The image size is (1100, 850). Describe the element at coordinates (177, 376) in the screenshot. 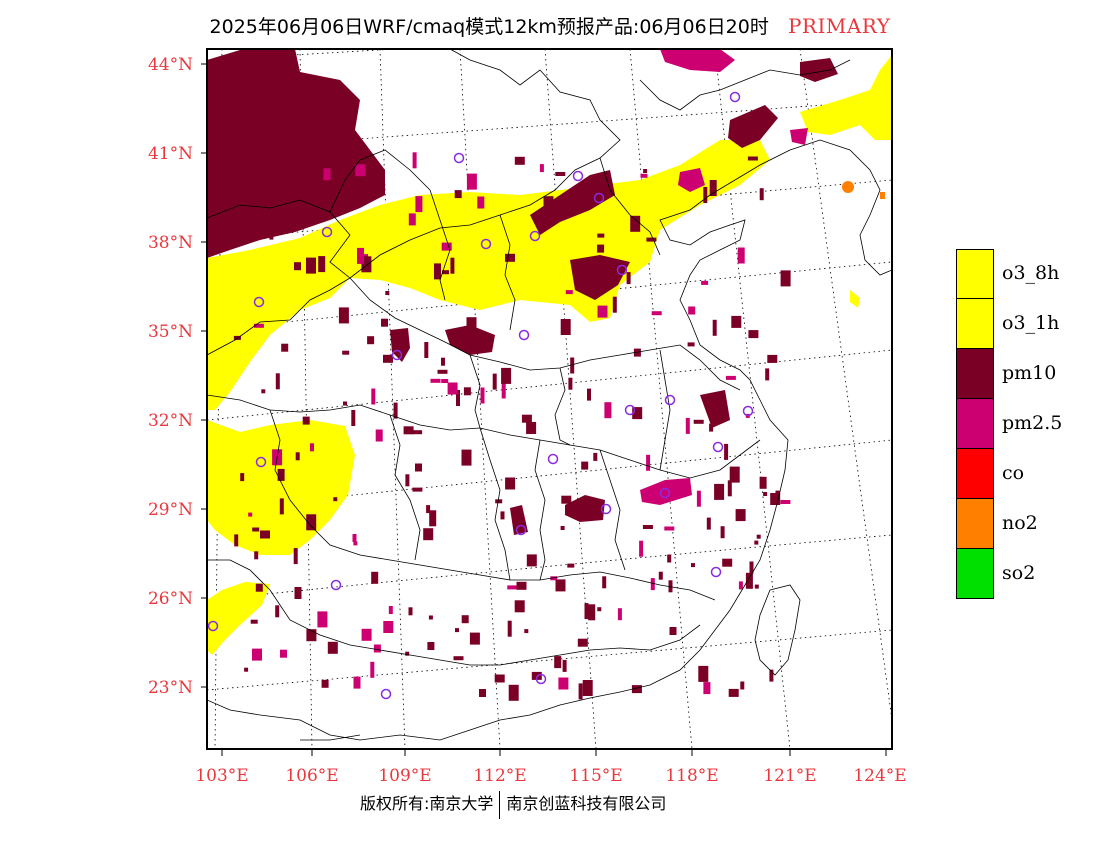

I see `lat-axis: 44°N 41°N 38°N 35°N 32°N 29°N 26°N 23°N` at that location.